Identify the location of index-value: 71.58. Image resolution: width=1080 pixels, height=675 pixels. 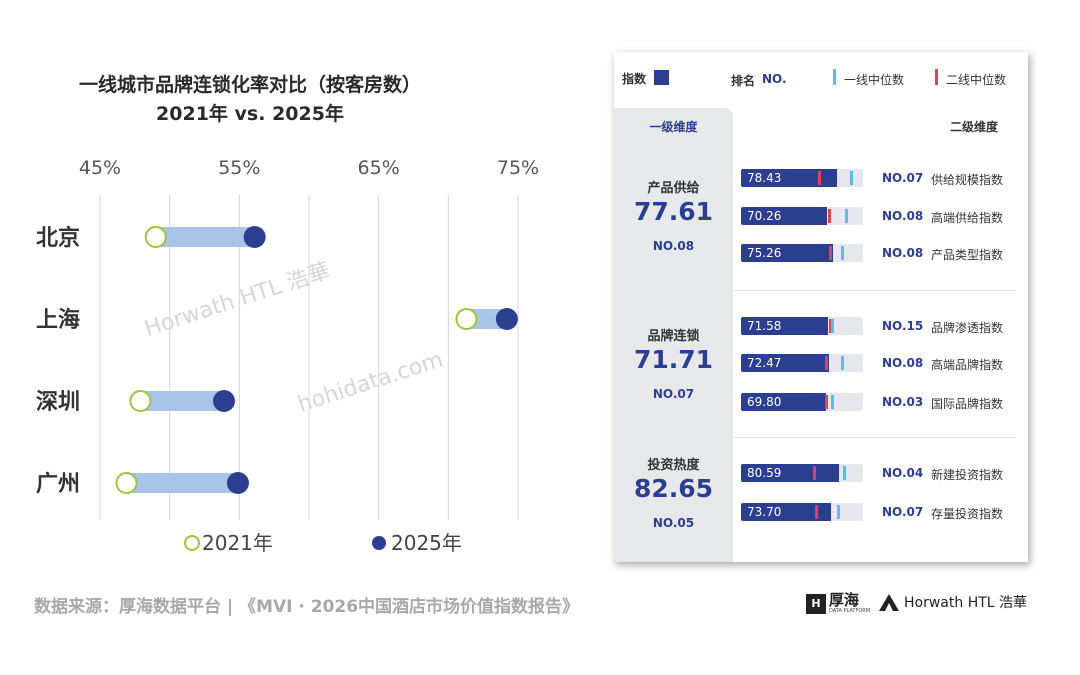
(764, 326).